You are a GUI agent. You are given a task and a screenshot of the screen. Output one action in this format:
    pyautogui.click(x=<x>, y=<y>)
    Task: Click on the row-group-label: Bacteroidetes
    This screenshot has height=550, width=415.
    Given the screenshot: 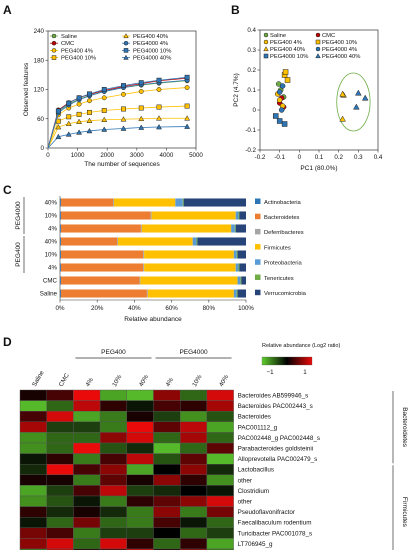 What is the action you would take?
    pyautogui.click(x=404, y=427)
    